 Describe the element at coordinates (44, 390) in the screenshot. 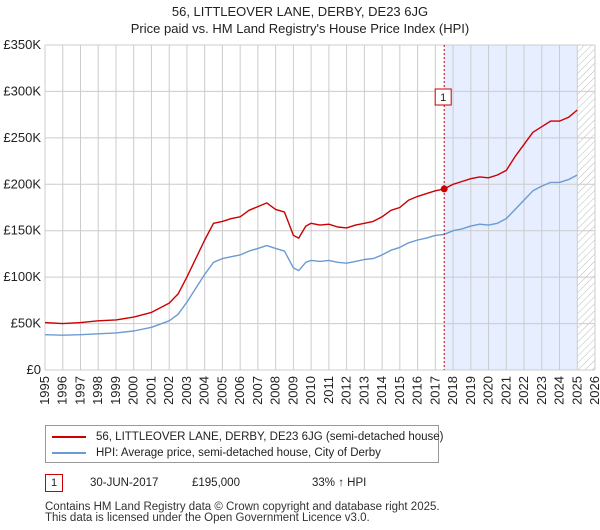

I see `x-tick-label: 1995` at that location.